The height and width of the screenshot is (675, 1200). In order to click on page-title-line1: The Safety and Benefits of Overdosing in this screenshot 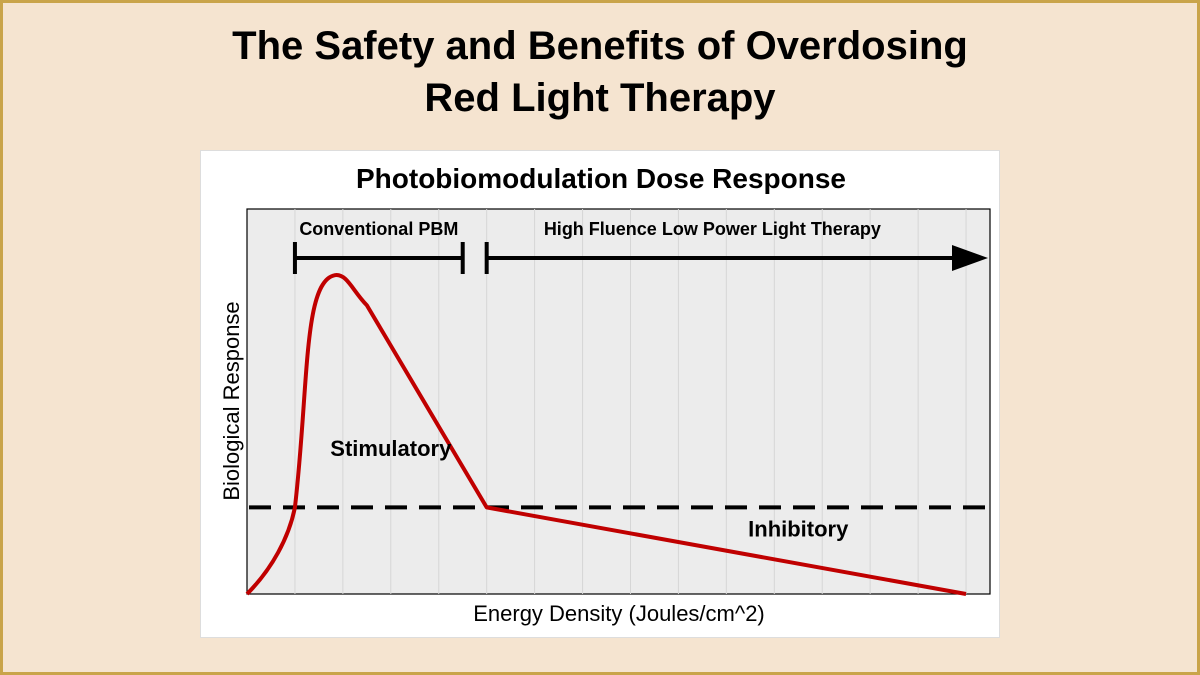, I will do `click(600, 46)`.